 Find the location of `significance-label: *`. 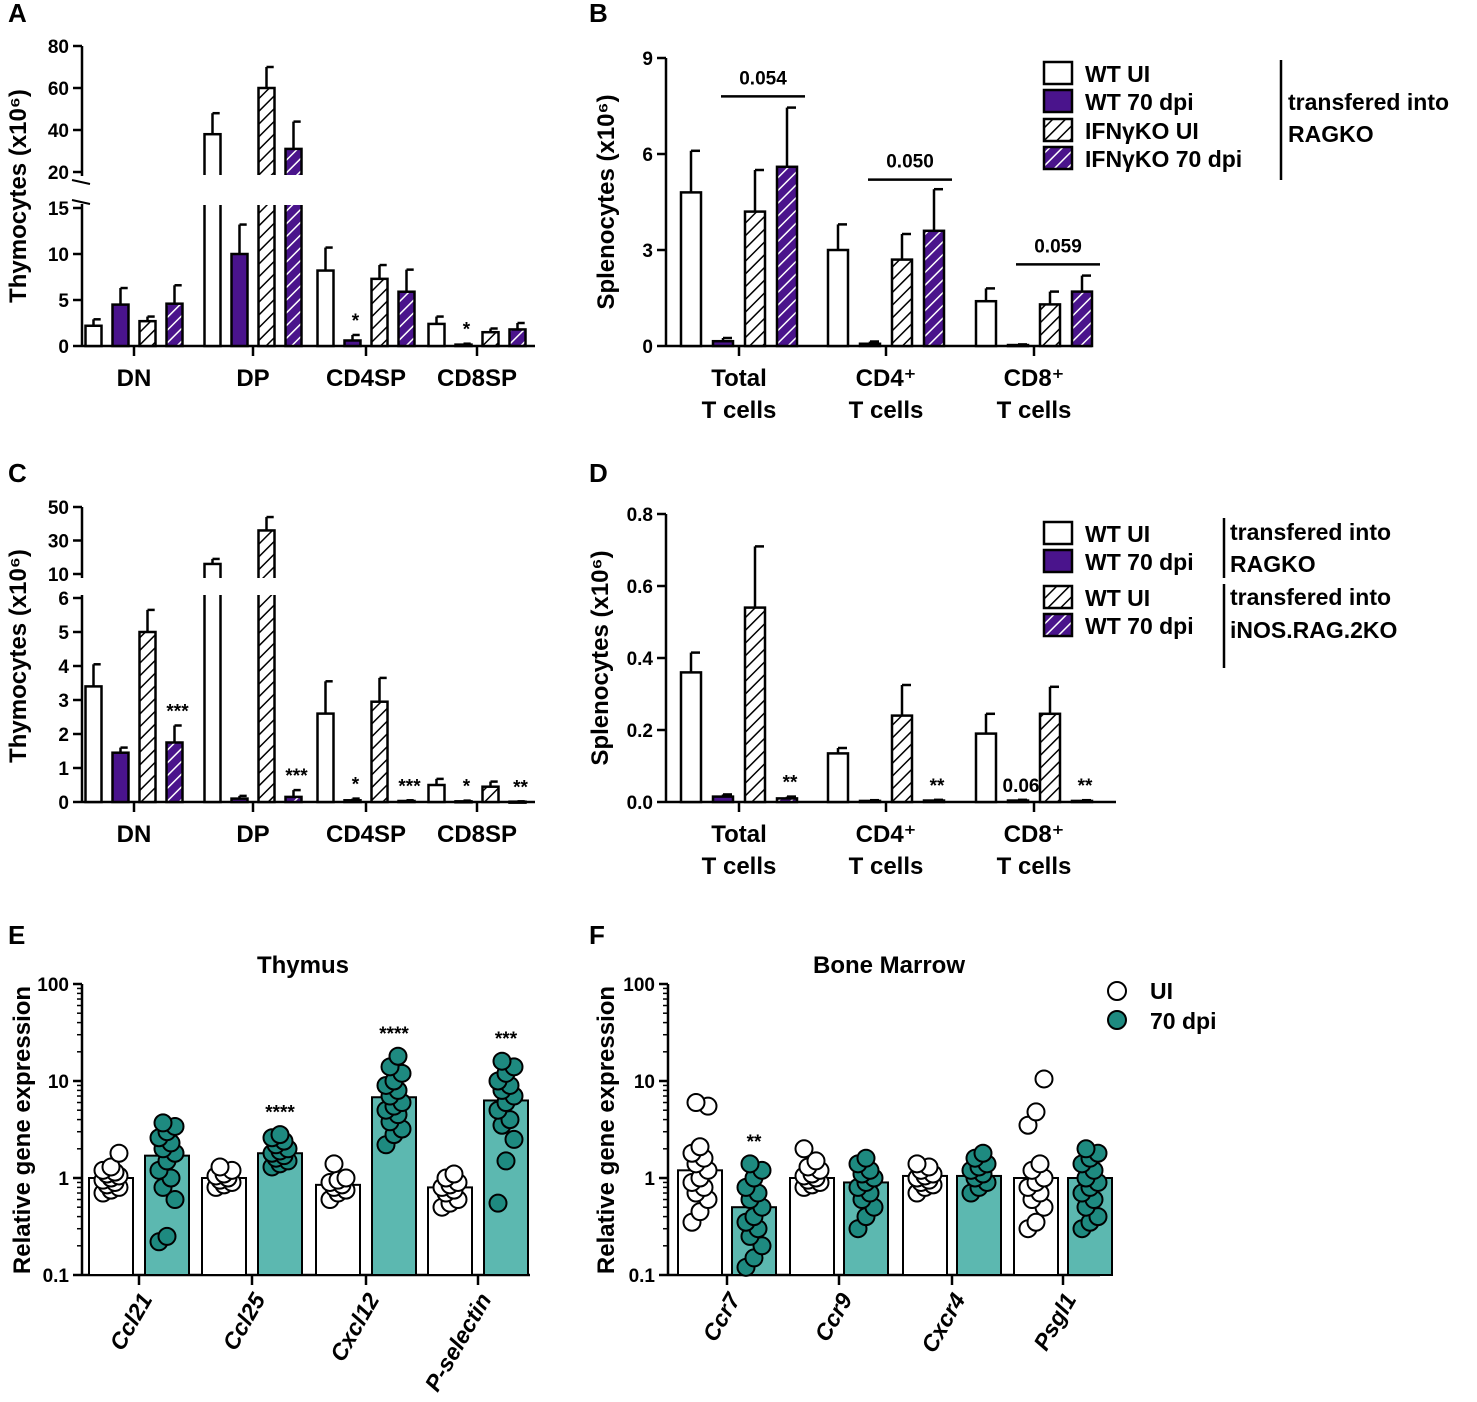

significance-label: * is located at coordinates (467, 330).